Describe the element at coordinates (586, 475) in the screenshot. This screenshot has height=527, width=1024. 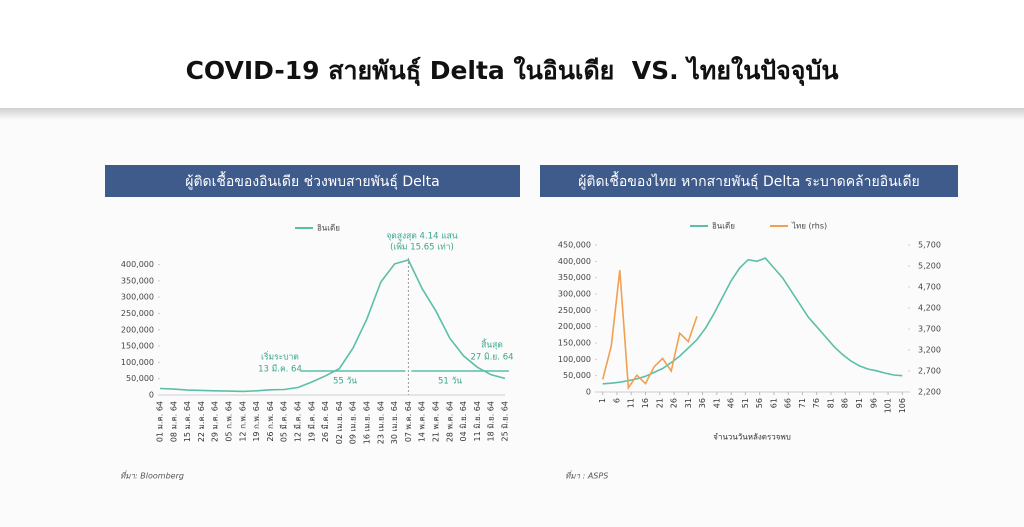
I see `source-note: ที่มา : ASPS` at that location.